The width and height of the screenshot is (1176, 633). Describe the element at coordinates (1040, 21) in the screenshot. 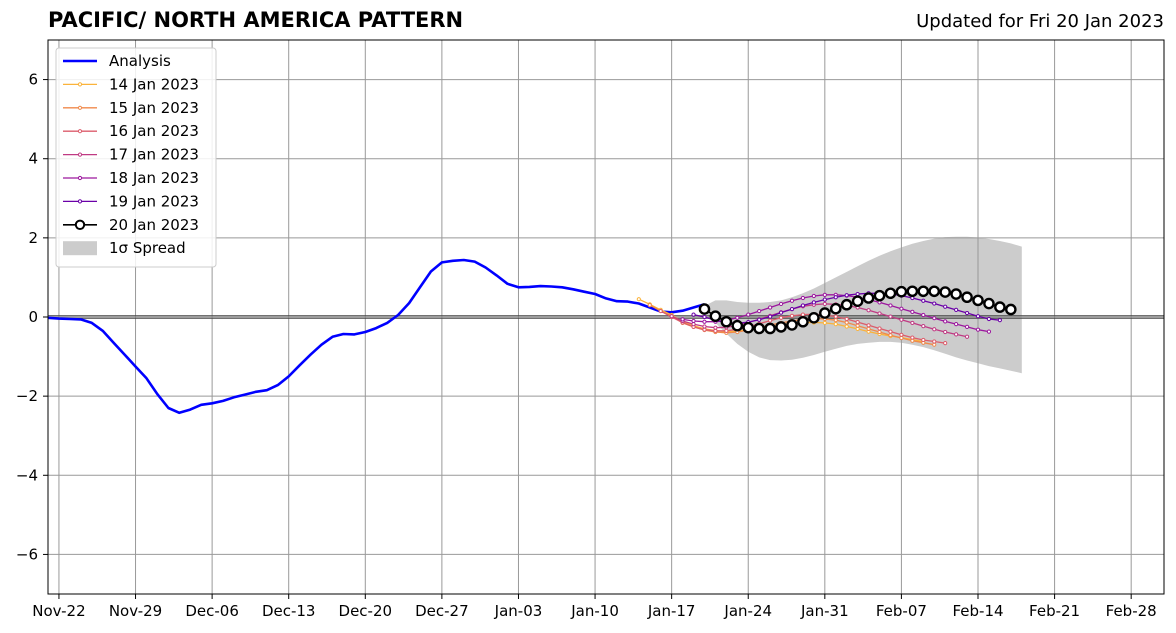

I see `chart-subtitle: Updated for Fri 20 Jan 2023` at that location.